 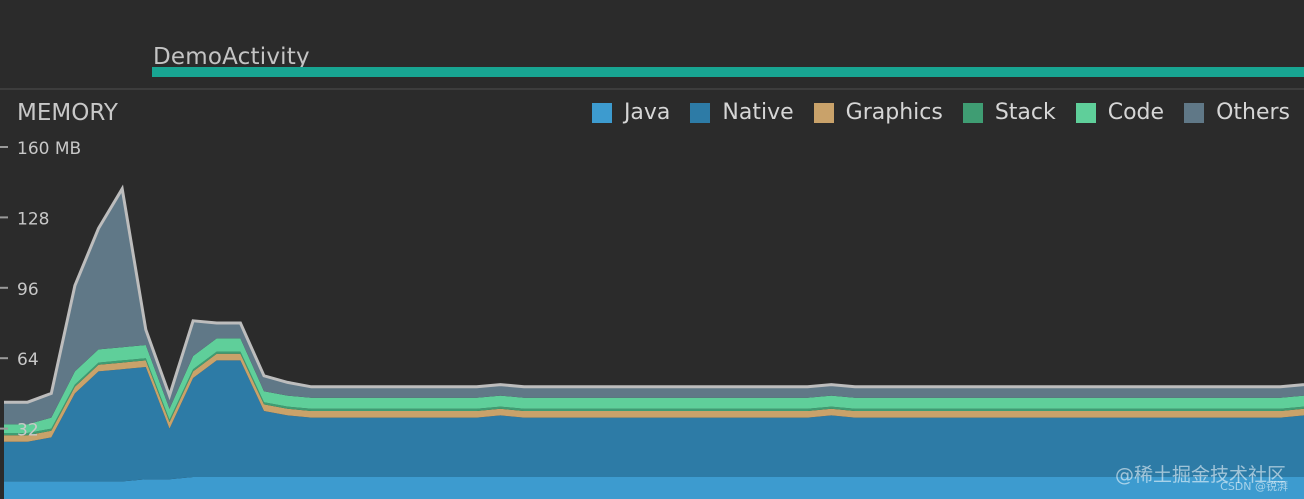 I want to click on track-separator, so click(x=652, y=89).